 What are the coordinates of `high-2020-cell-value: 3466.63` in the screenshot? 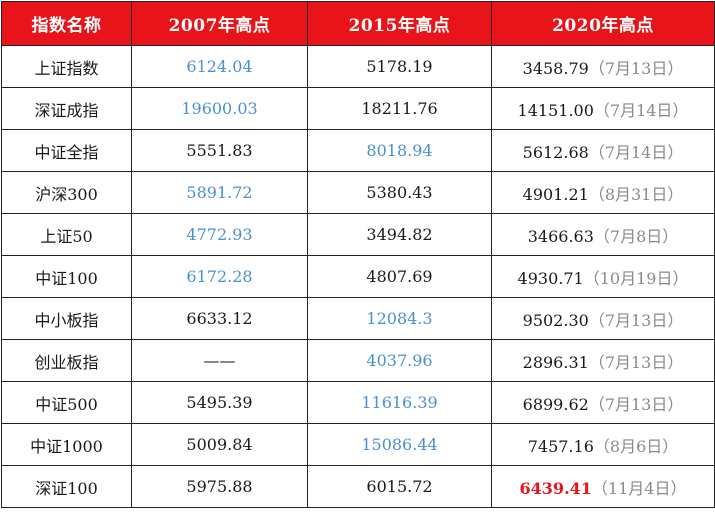 It's located at (560, 236).